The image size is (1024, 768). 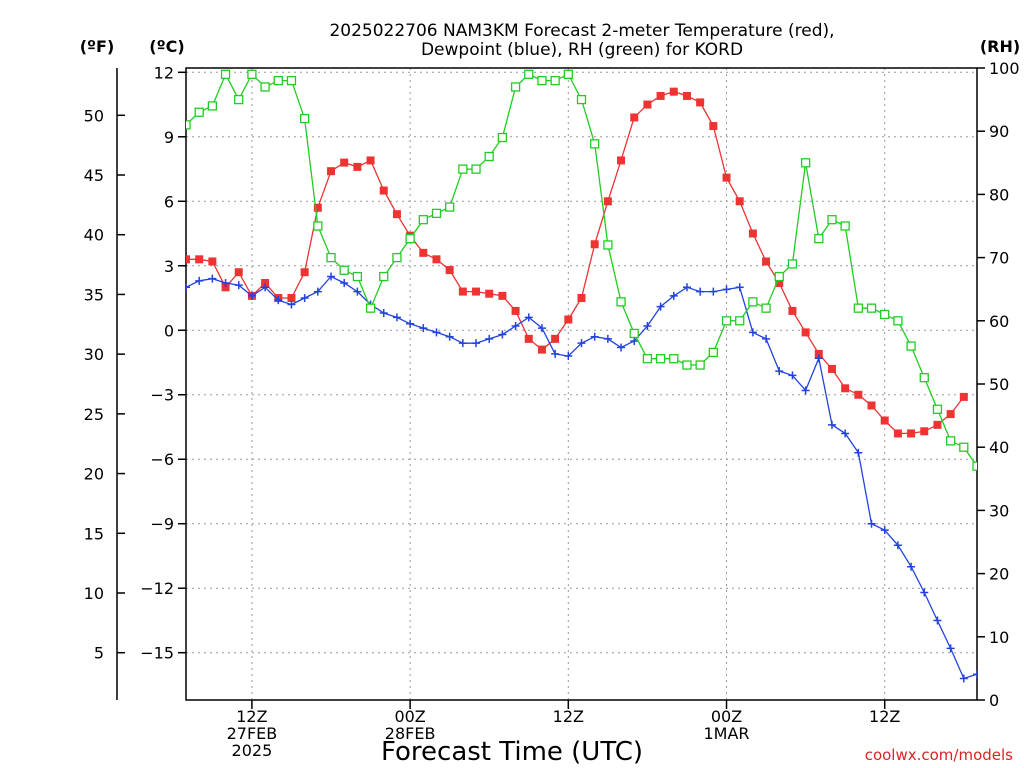 What do you see at coordinates (166, 46) in the screenshot?
I see `celsius-unit-label: (ºC)` at bounding box center [166, 46].